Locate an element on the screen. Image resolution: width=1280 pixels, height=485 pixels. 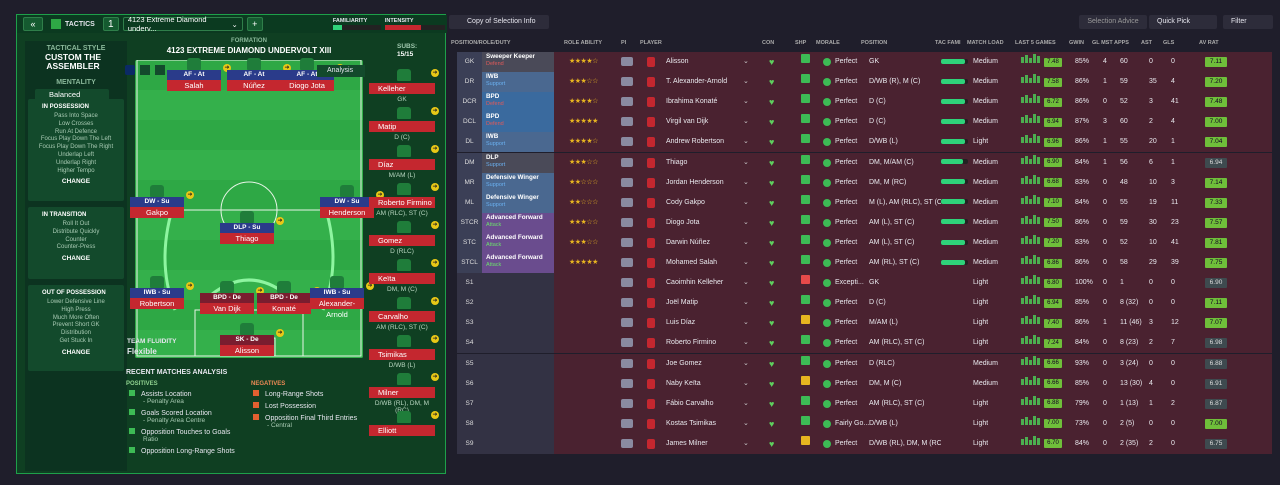
column-header: MORALE is located at coordinates (828, 43).